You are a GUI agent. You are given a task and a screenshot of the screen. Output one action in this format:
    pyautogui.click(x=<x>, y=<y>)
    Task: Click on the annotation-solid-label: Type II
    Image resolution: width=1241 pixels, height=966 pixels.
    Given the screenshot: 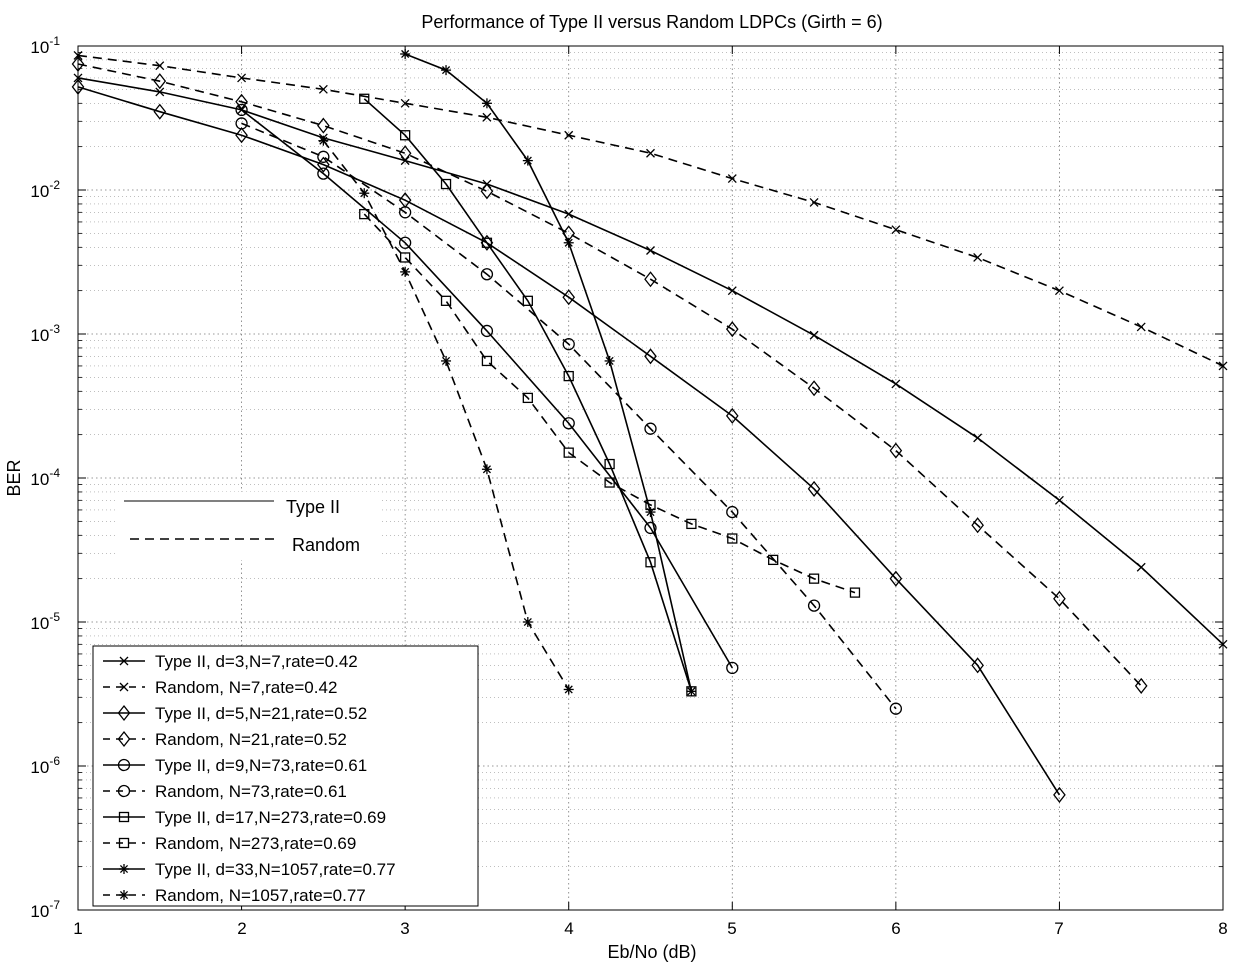 What is the action you would take?
    pyautogui.click(x=313, y=507)
    